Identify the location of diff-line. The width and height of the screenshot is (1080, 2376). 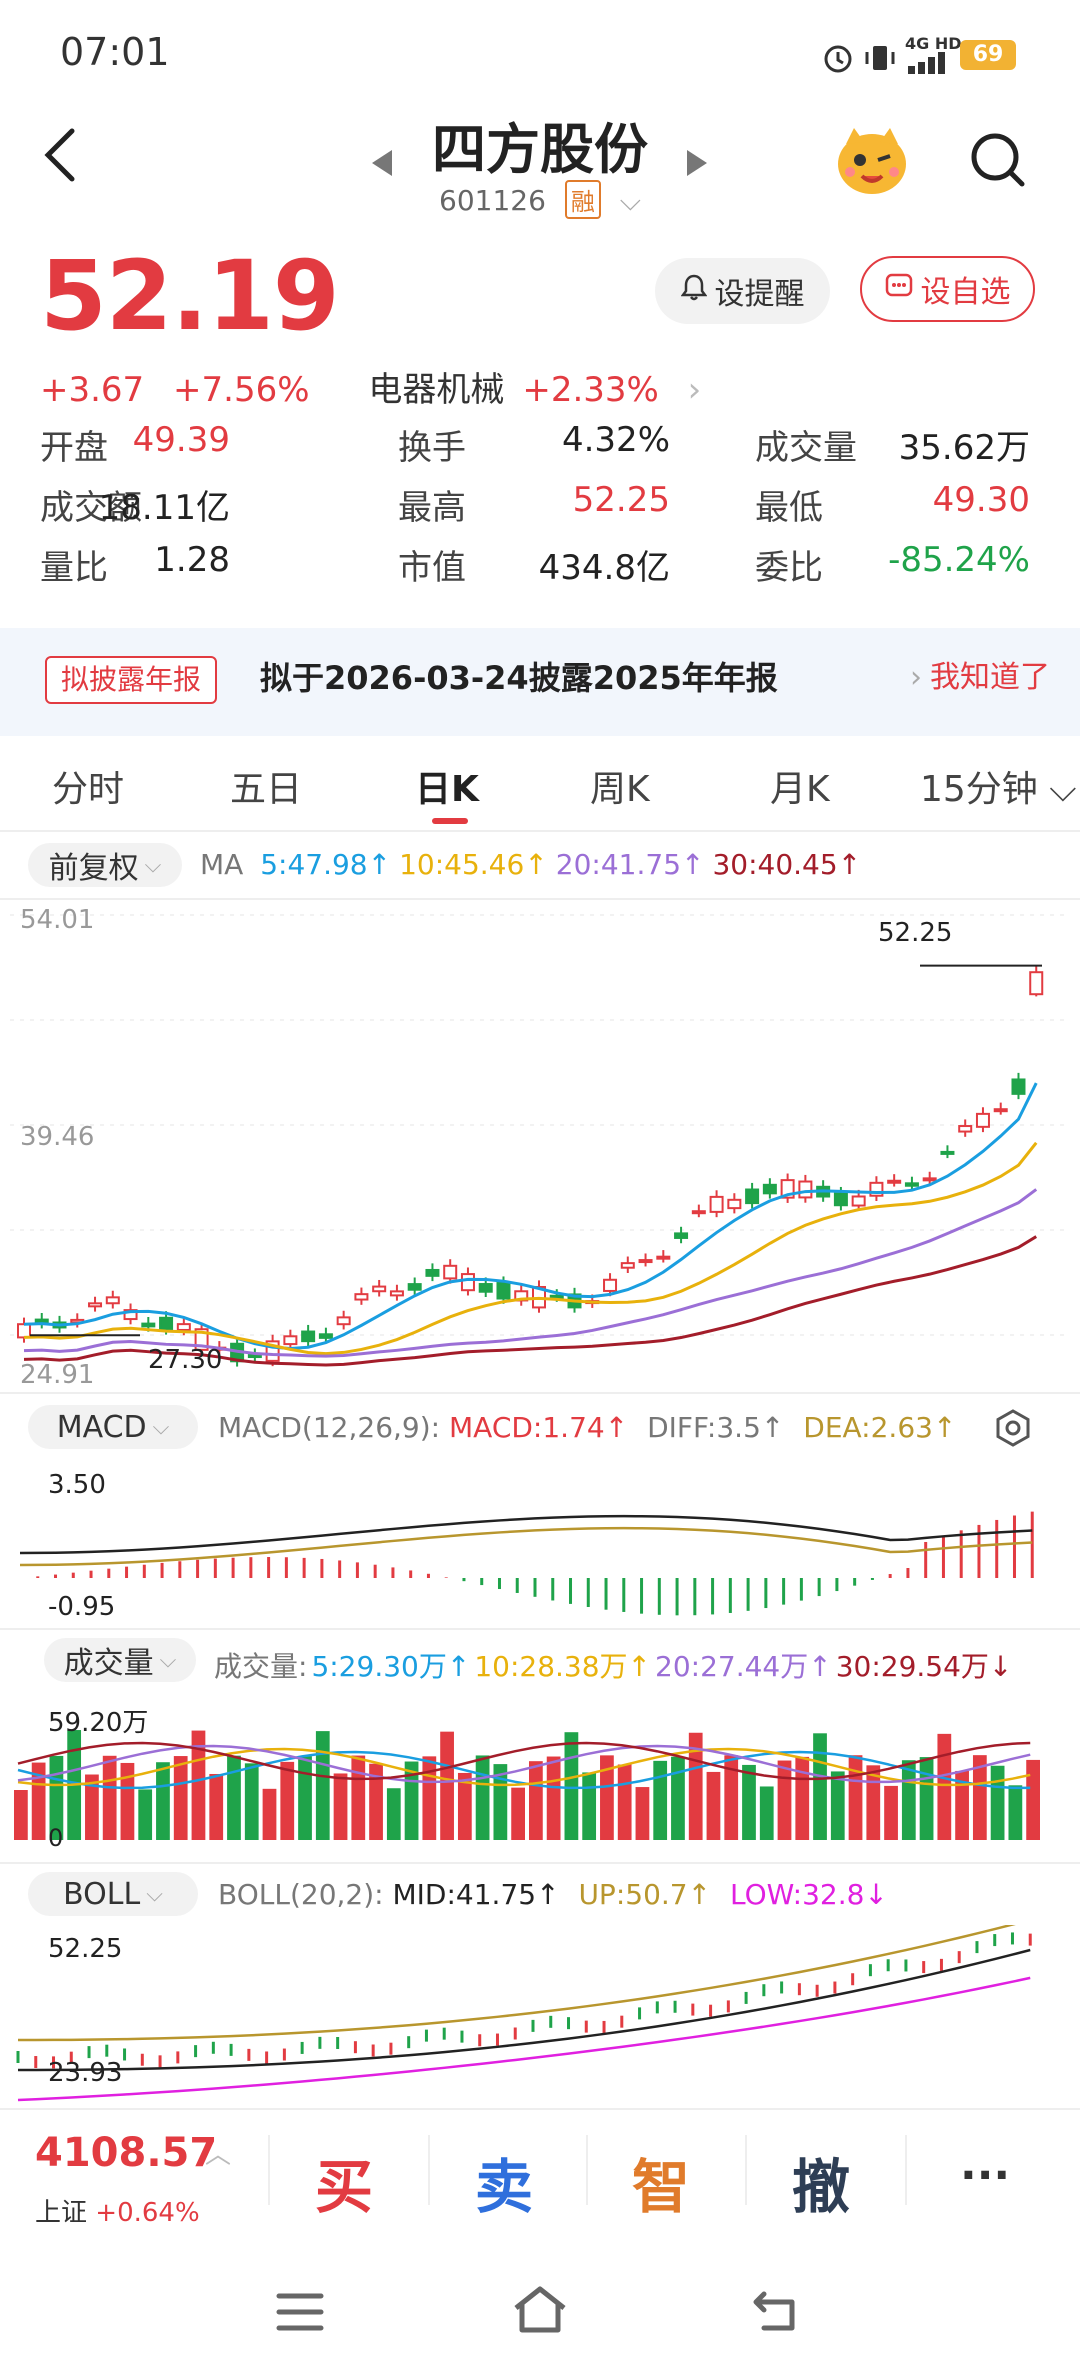
(526, 1534).